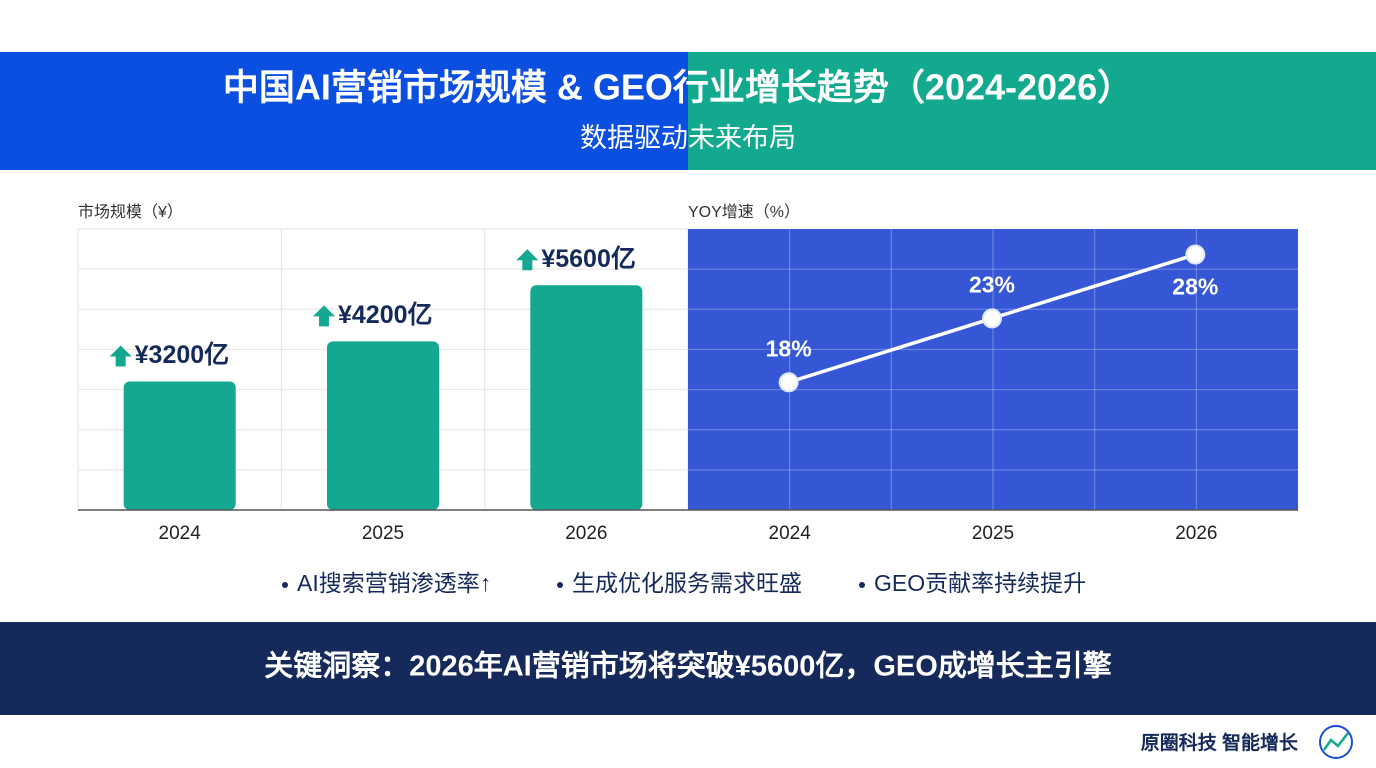  I want to click on logo, so click(1336, 742).